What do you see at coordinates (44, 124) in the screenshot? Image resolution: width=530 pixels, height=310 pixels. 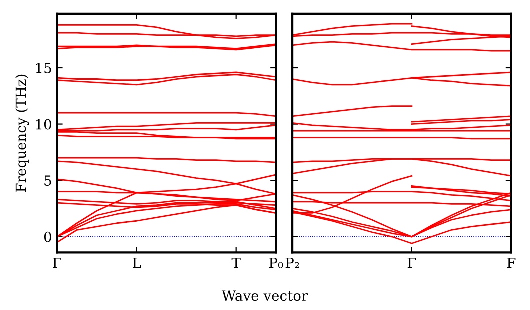 I see `y-tick-label: 10` at bounding box center [44, 124].